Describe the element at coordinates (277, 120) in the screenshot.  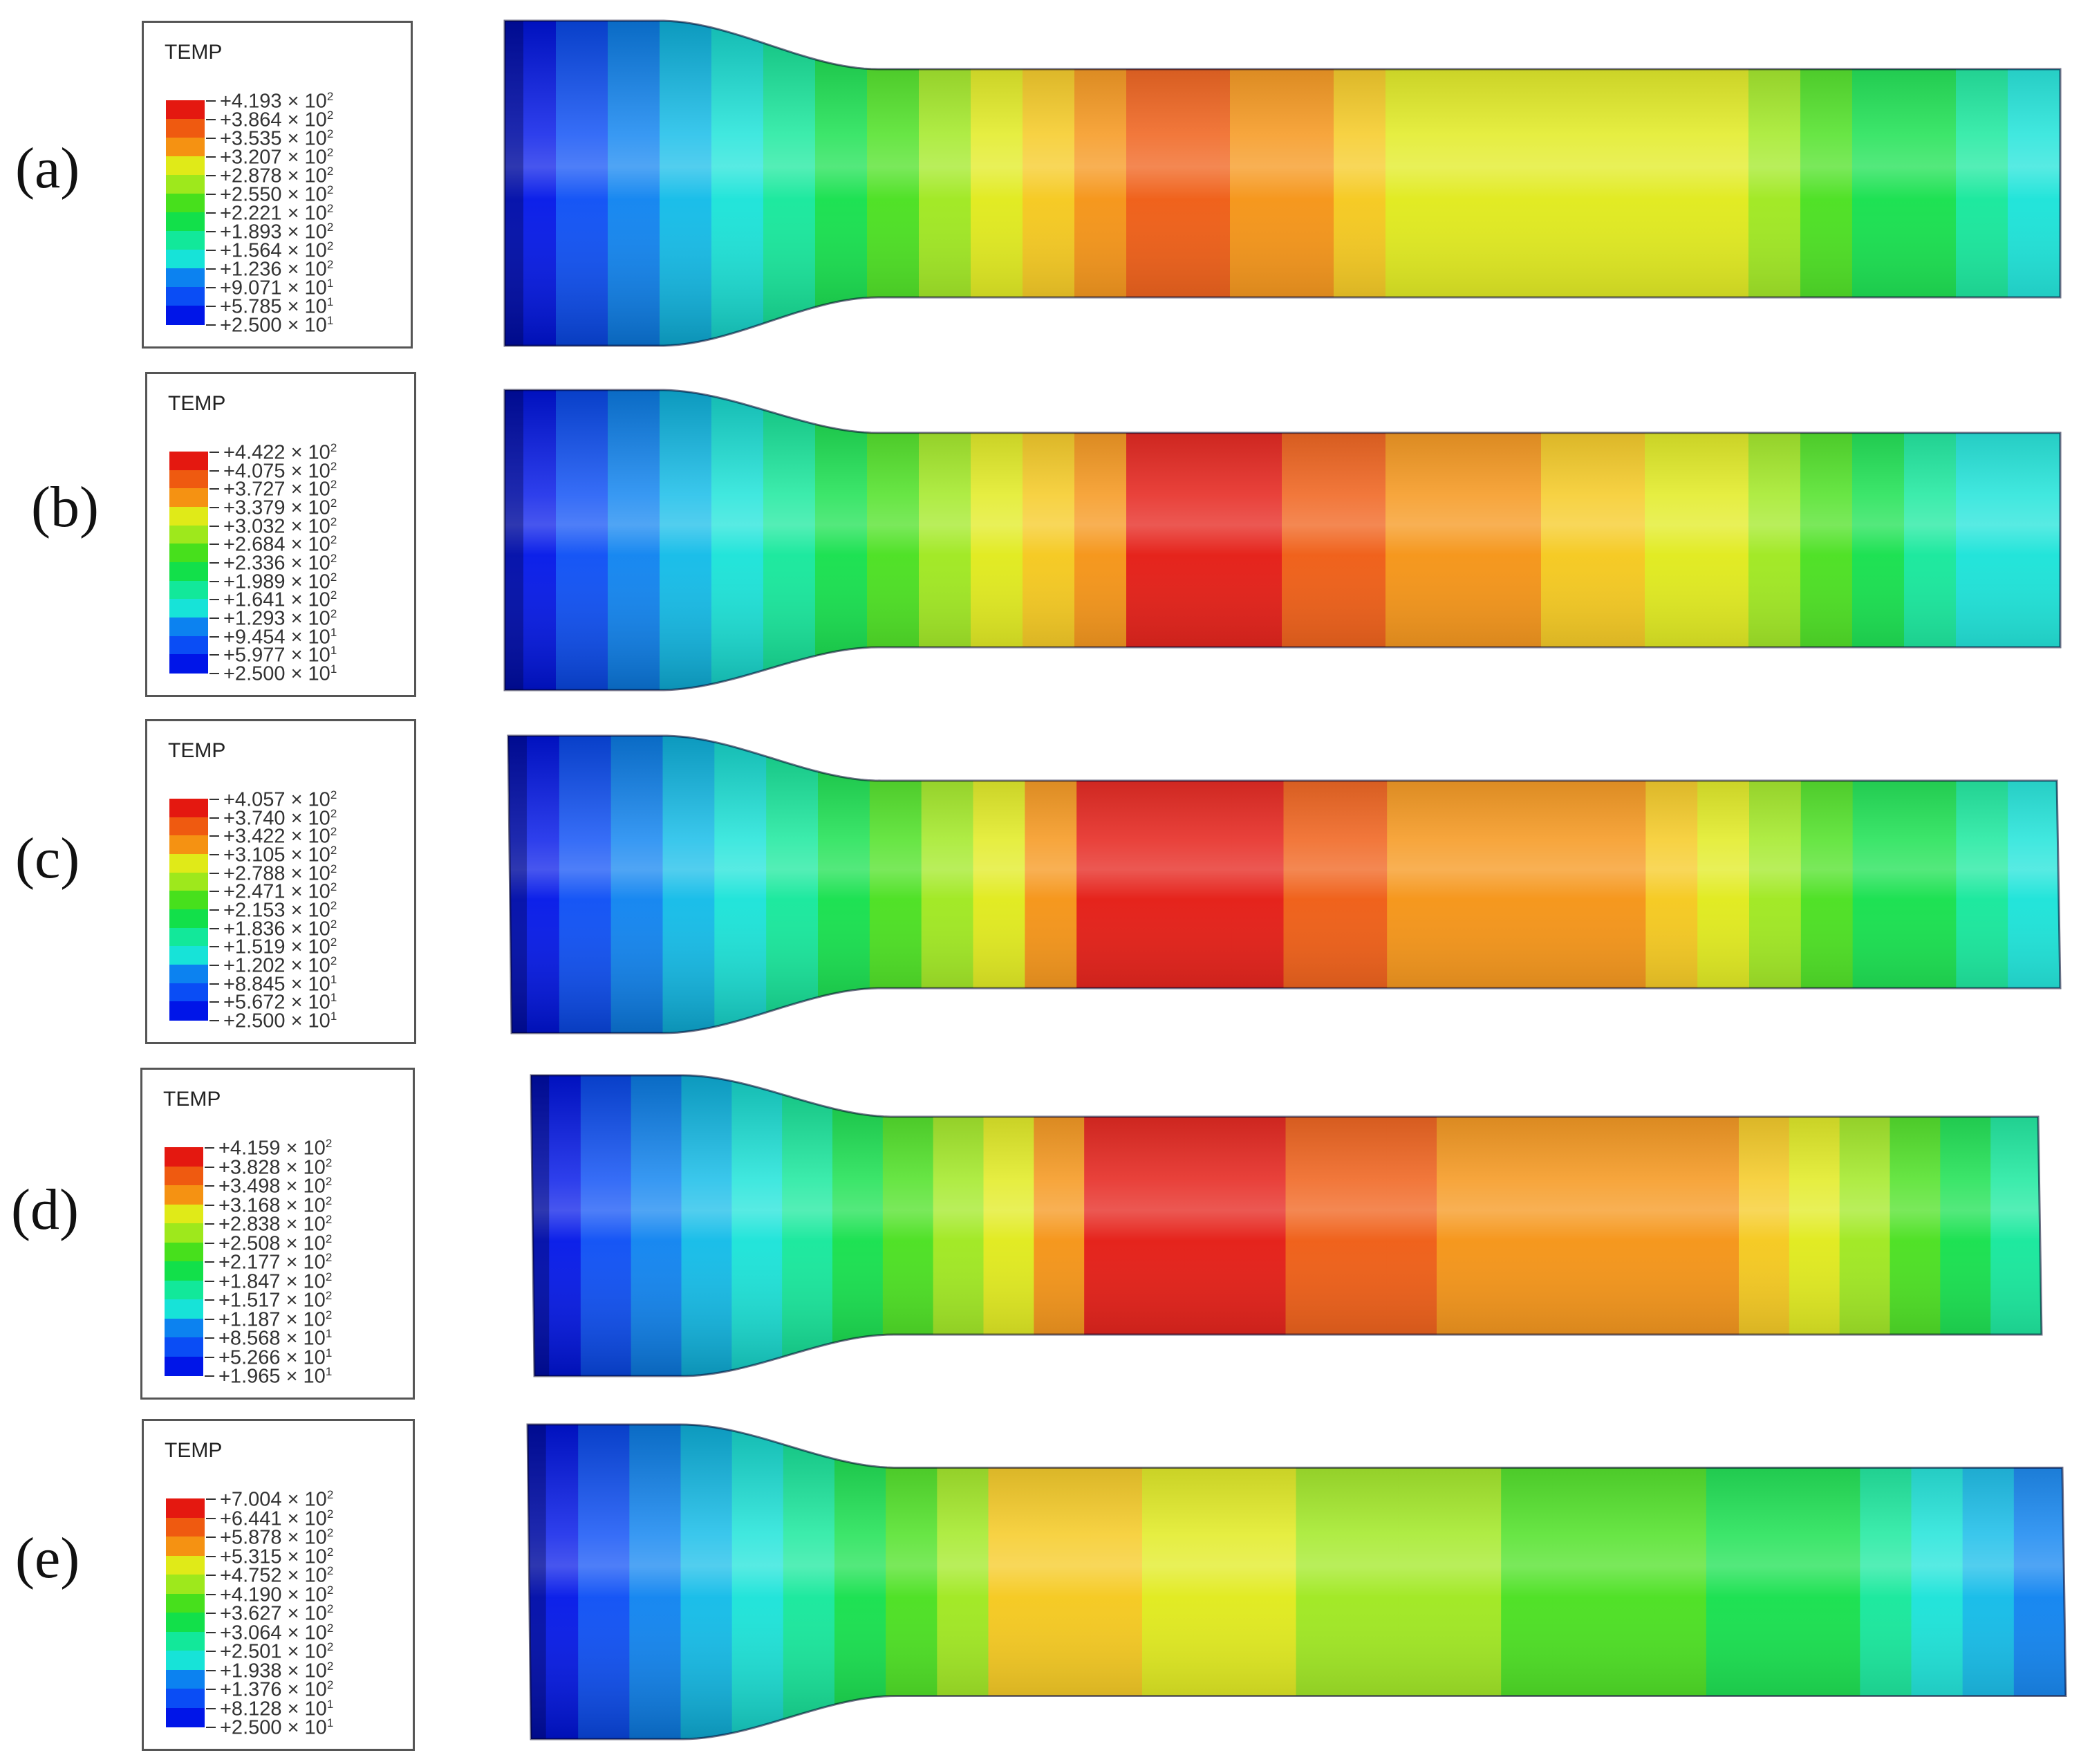
I see `legend-value: +3.864 × 102` at that location.